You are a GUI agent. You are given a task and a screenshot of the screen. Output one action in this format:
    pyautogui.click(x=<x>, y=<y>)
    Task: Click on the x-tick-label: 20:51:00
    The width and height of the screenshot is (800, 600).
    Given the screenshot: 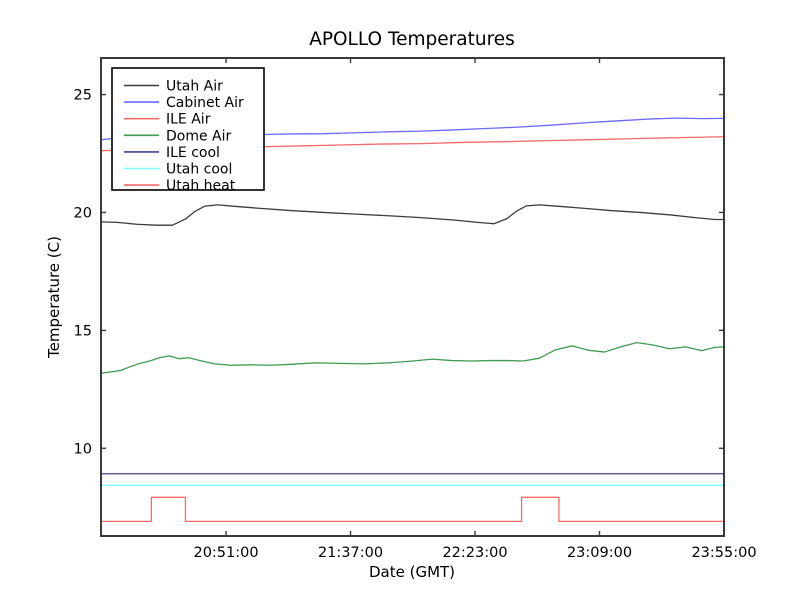 What is the action you would take?
    pyautogui.click(x=225, y=553)
    